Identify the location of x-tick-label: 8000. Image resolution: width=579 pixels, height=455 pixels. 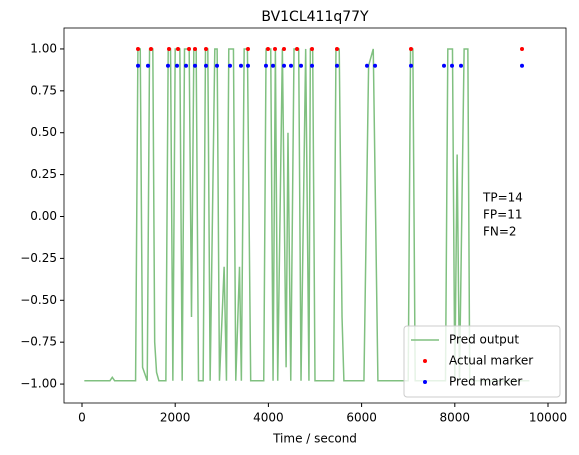
(455, 418).